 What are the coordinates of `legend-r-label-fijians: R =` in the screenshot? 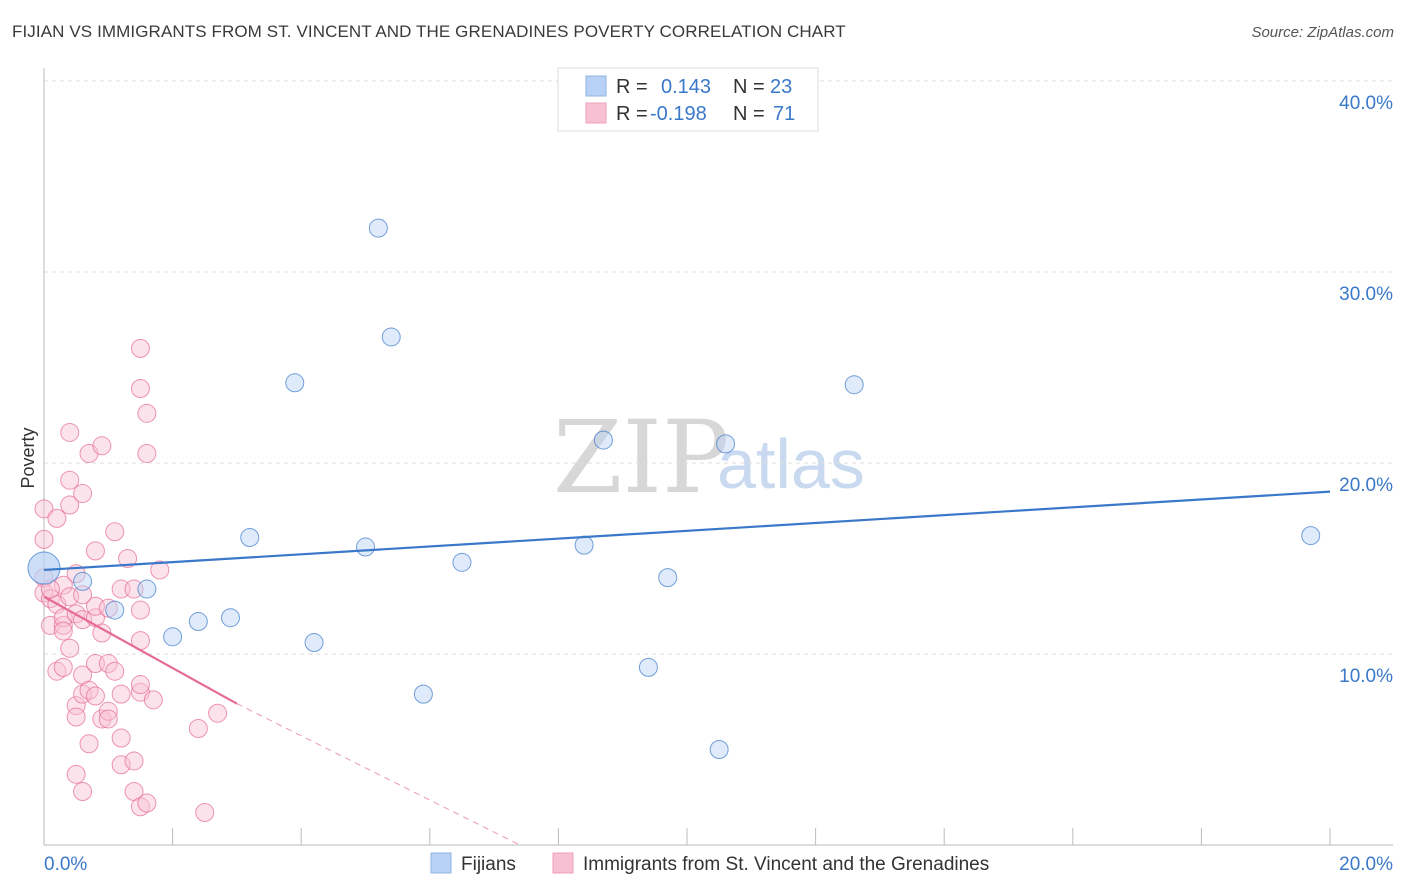 It's located at (632, 87).